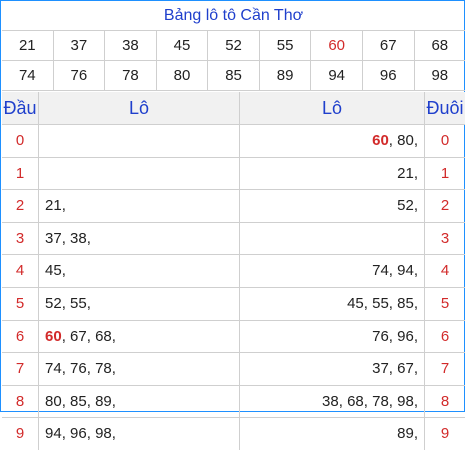 Image resolution: width=465 pixels, height=450 pixels. I want to click on lo-right-values: 45, 55, 85,, so click(332, 304).